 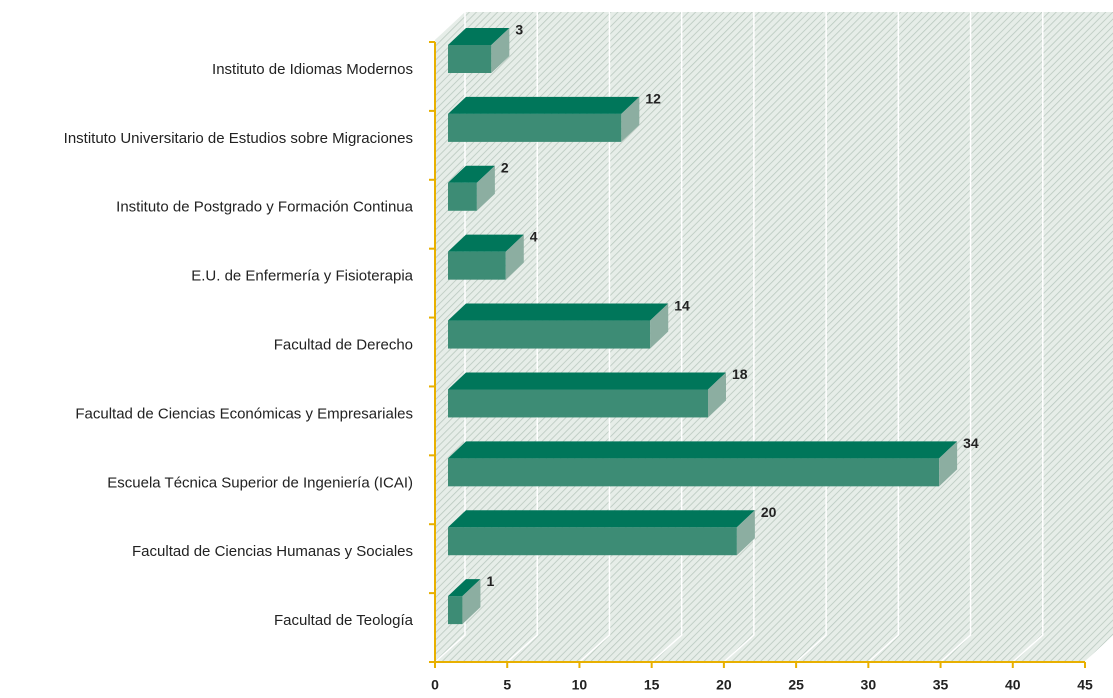 I want to click on value-label: 4, so click(x=534, y=236).